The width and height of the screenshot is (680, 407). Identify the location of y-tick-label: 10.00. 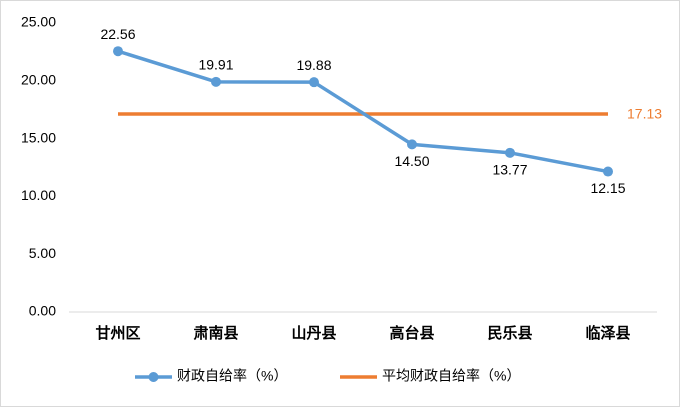
(38, 195).